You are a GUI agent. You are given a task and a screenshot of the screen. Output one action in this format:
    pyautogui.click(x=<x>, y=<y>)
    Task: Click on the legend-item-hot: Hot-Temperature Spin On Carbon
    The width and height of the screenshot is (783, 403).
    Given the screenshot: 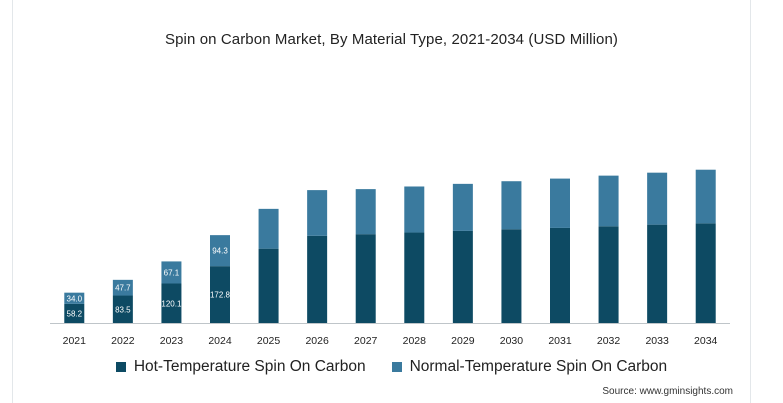 What is the action you would take?
    pyautogui.click(x=240, y=367)
    